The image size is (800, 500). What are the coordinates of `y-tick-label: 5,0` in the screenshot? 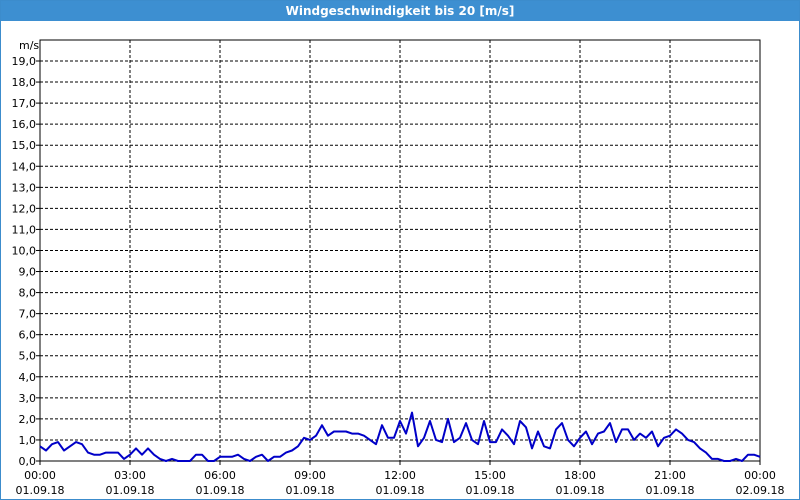 It's located at (28, 356).